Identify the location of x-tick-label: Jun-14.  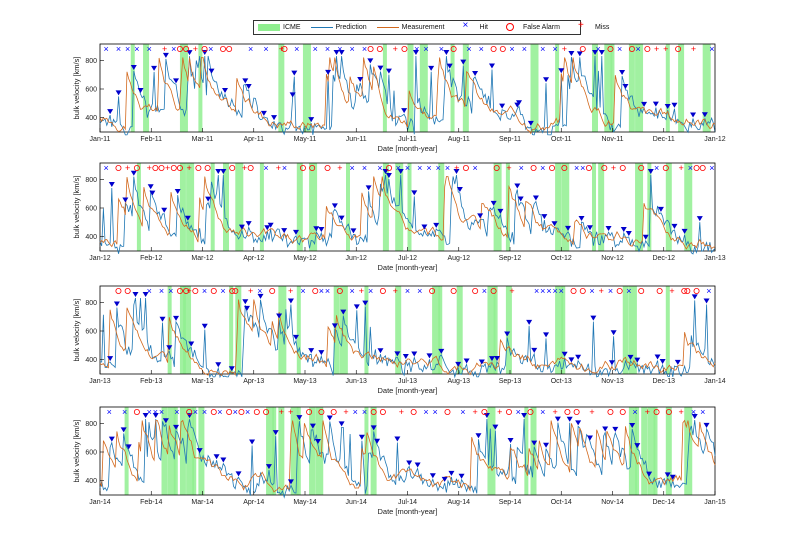
(357, 502).